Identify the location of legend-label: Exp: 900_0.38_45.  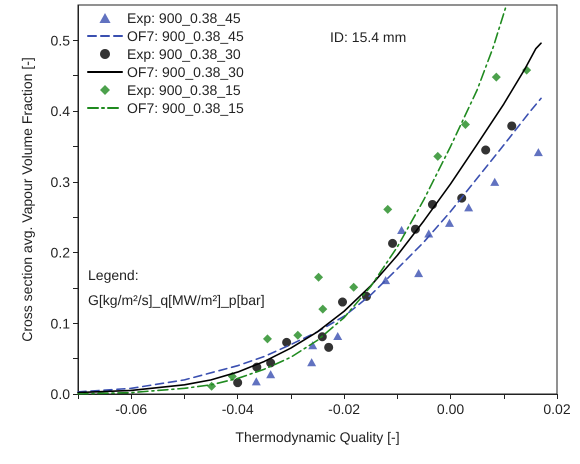
(184, 18).